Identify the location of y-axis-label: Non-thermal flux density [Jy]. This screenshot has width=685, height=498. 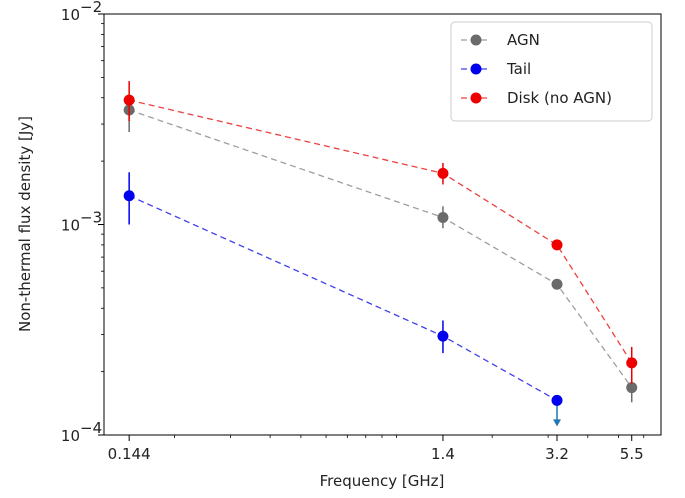
(25, 224).